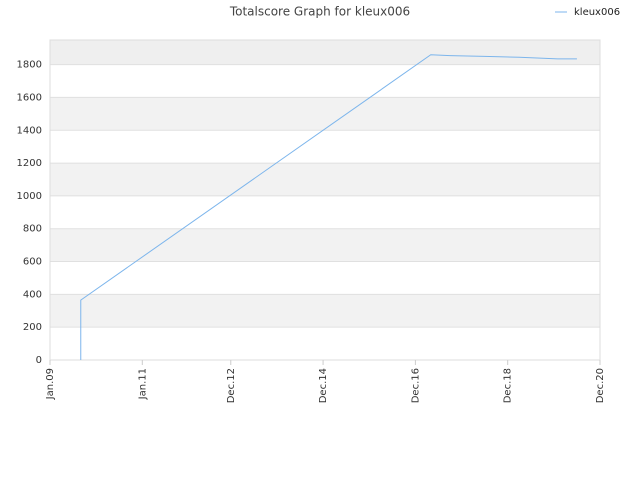 The image size is (640, 480). Describe the element at coordinates (319, 12) in the screenshot. I see `chart-title: Totalscore Graph for kleux006` at that location.